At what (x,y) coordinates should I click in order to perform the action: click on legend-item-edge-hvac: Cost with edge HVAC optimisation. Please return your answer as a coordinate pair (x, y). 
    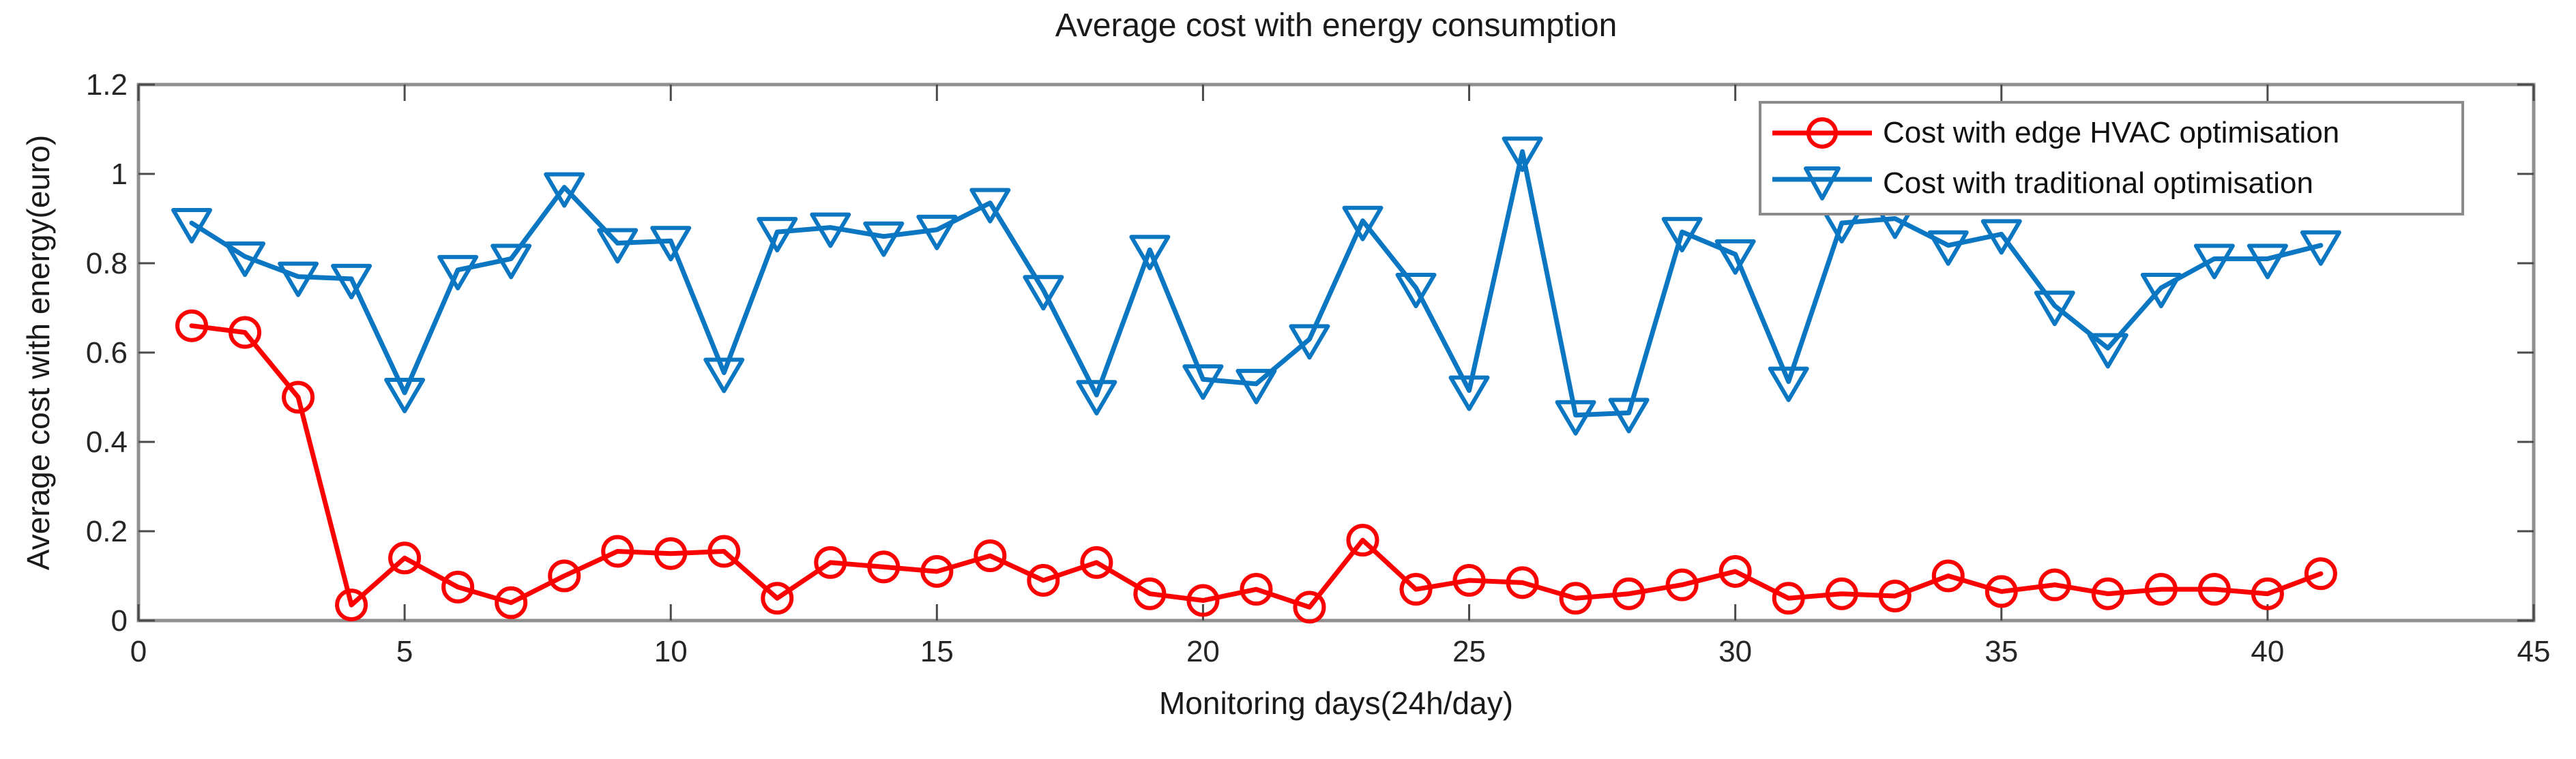
    Looking at the image, I should click on (2116, 133).